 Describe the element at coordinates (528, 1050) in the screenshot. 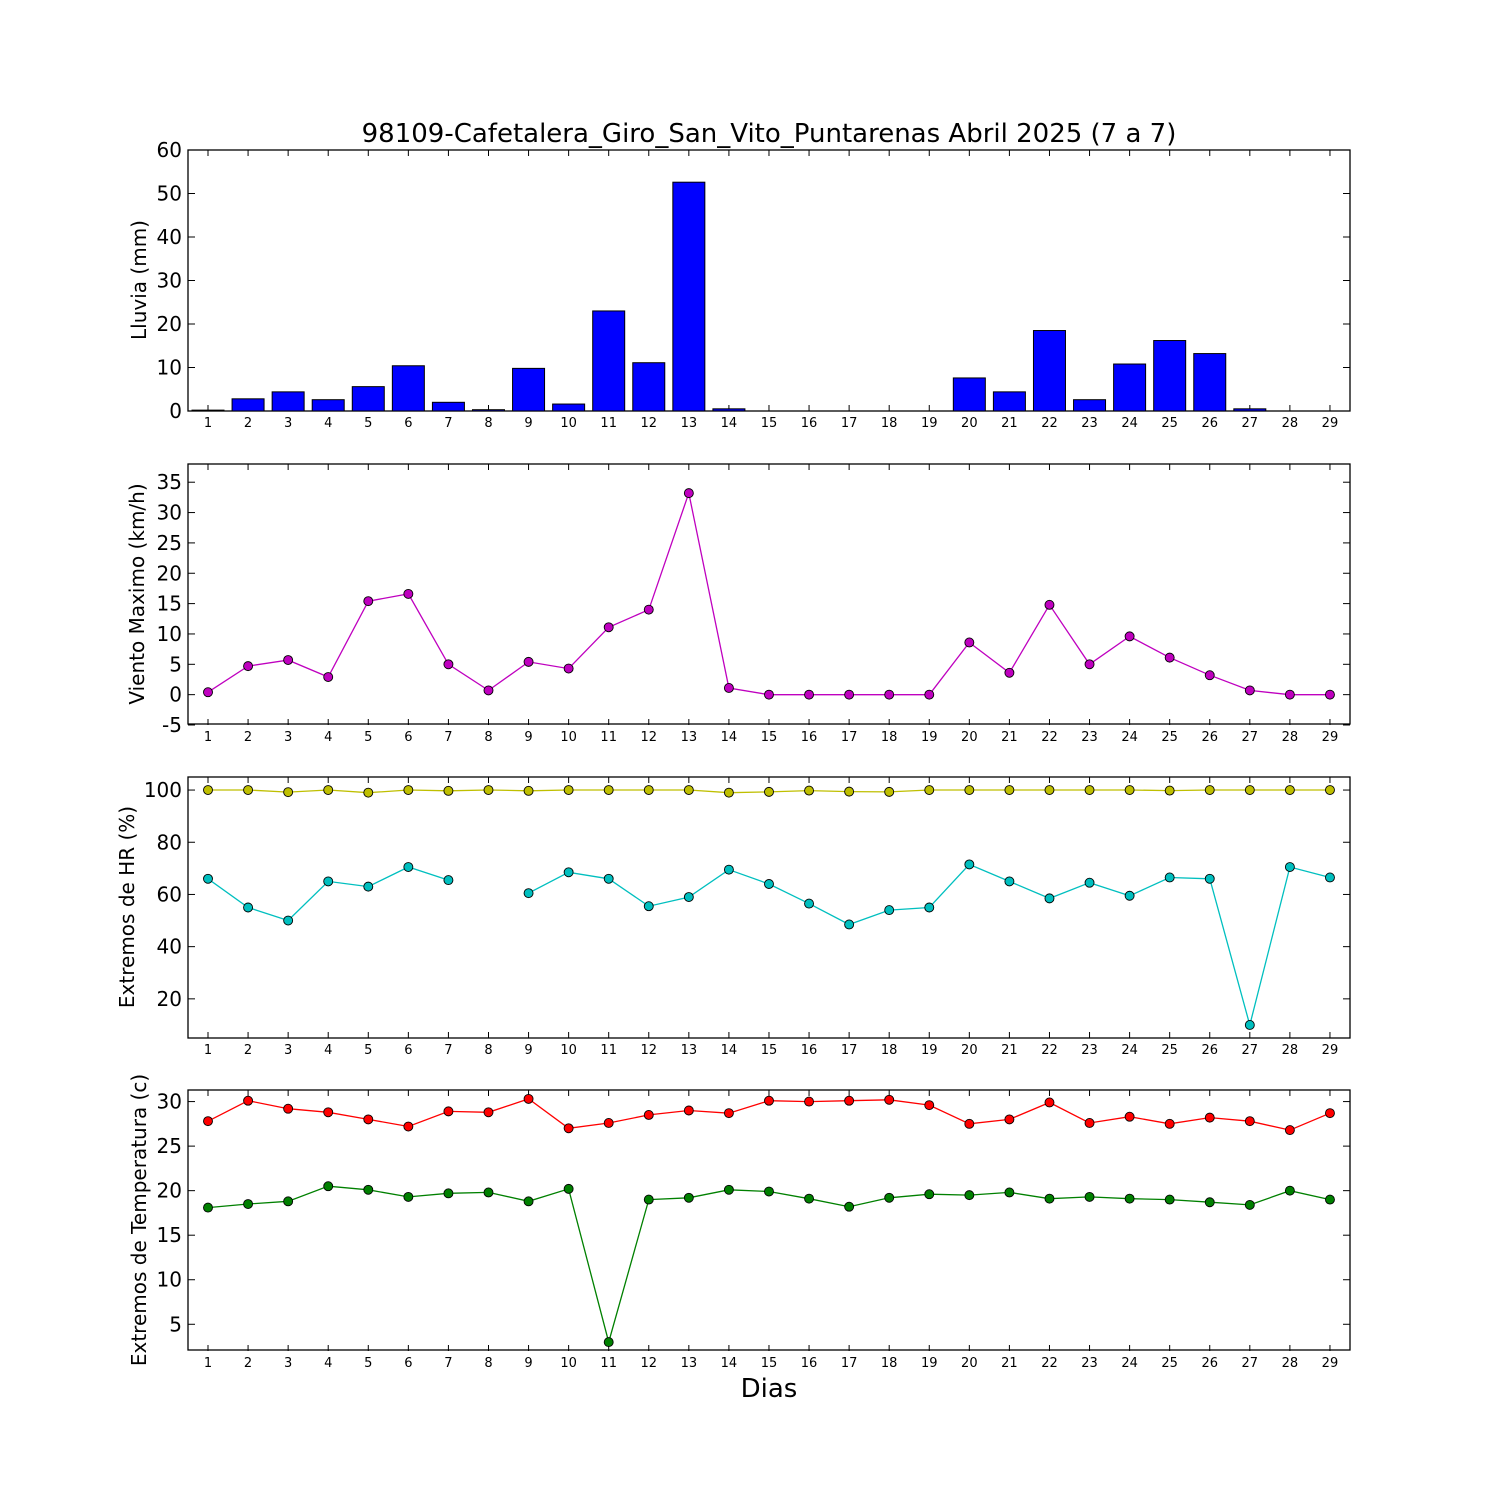

I see `humidity-xtick-label: 9` at that location.